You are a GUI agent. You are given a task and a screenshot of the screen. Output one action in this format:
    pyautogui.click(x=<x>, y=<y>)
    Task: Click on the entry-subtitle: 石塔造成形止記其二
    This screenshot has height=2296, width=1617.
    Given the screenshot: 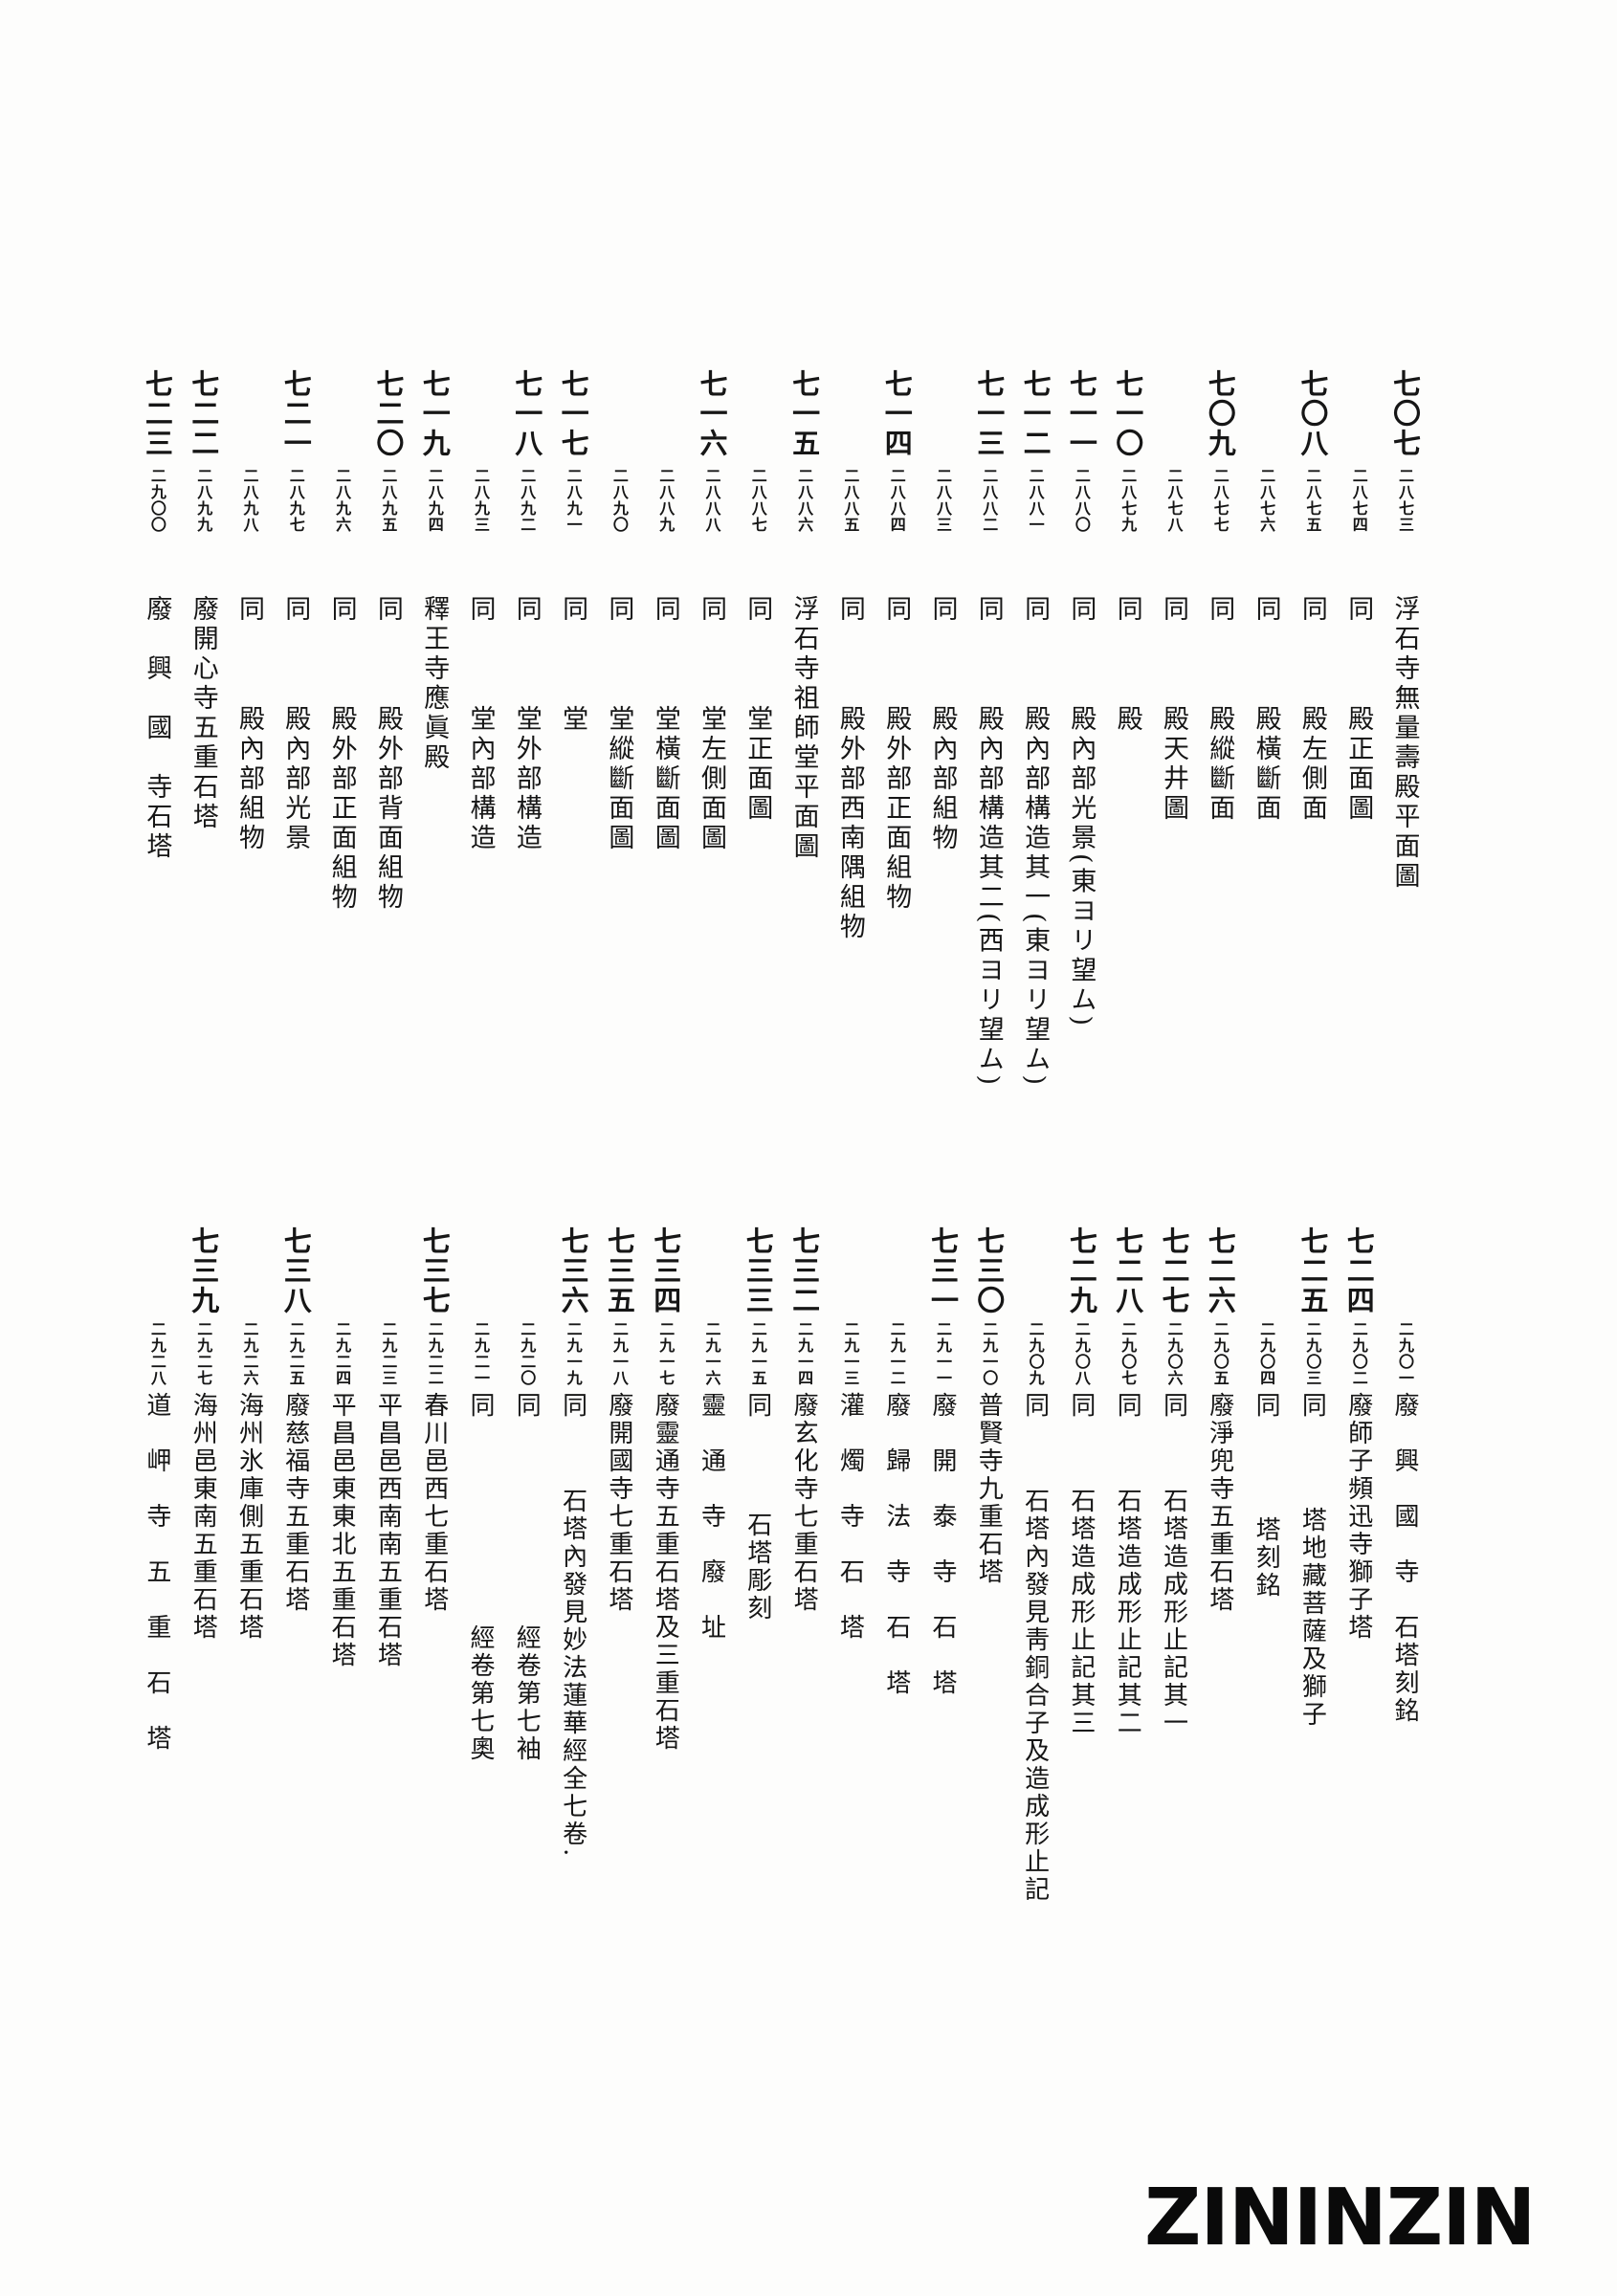 What is the action you would take?
    pyautogui.click(x=1127, y=1612)
    